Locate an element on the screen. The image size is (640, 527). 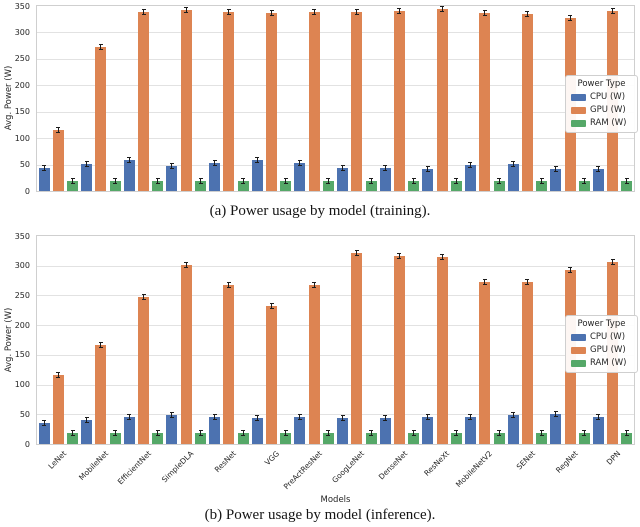
bar-gpu-w-vgg is located at coordinates (272, 375).